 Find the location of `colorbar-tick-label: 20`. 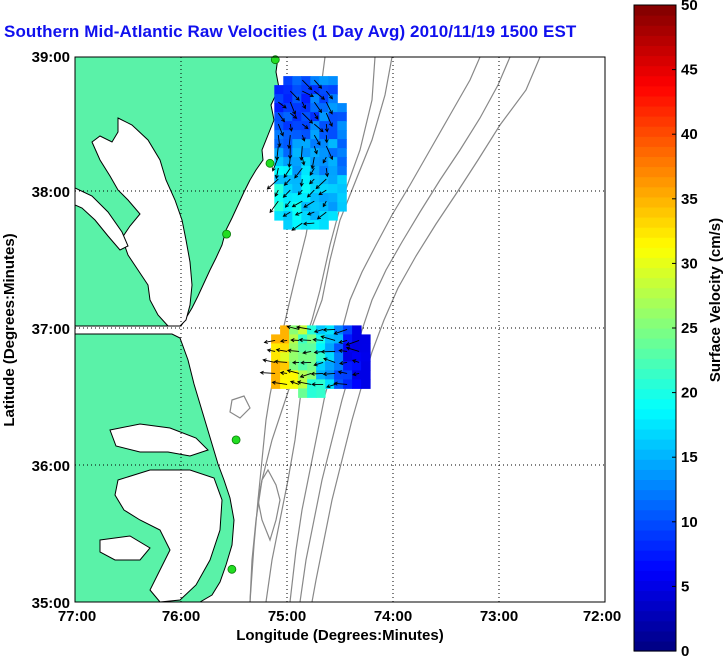

colorbar-tick-label: 20 is located at coordinates (689, 393).